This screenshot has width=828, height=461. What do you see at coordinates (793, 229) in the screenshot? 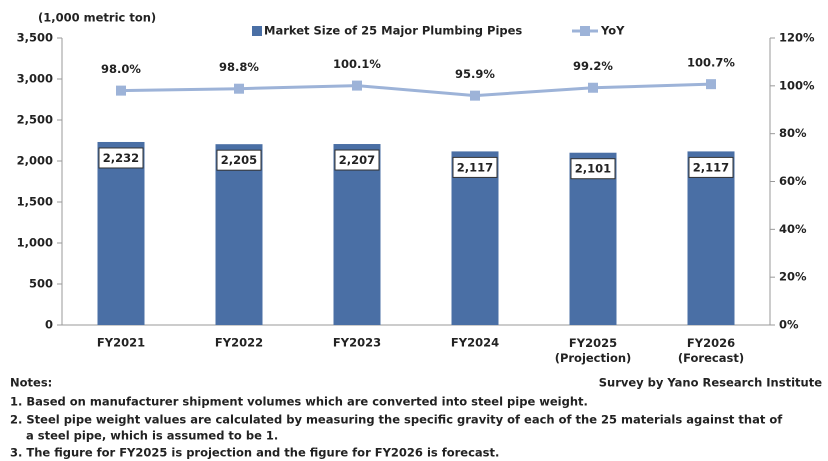
I see `y2-tick-label: 40%` at bounding box center [793, 229].